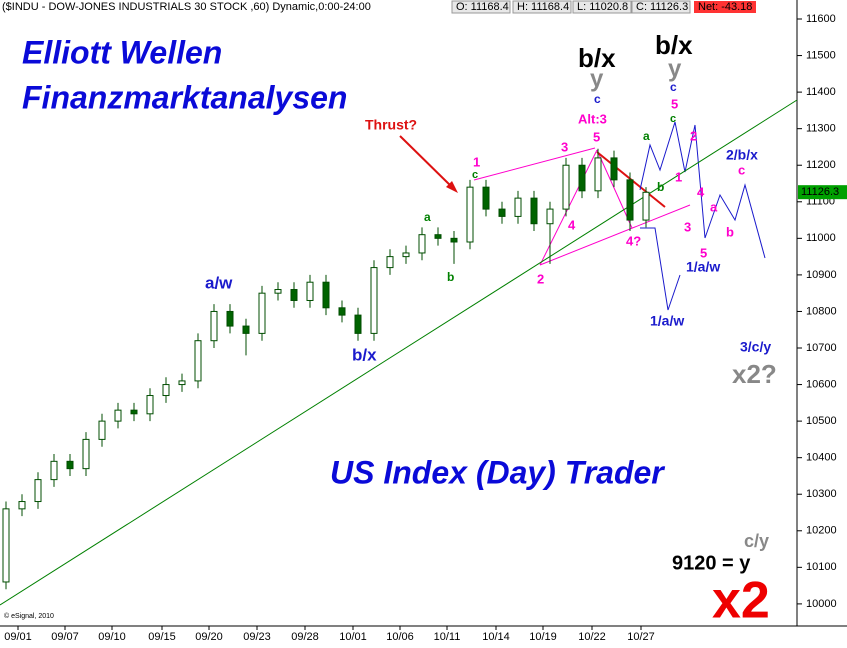  I want to click on y-tick-label: 11200, so click(821, 165).